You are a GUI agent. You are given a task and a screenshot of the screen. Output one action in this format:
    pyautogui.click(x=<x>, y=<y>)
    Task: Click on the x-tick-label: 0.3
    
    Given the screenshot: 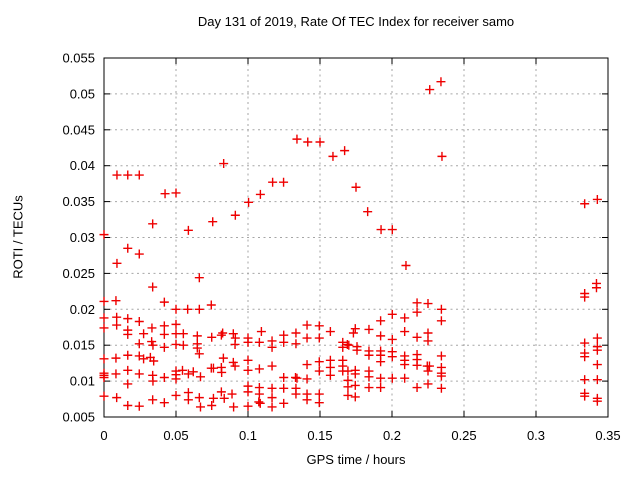 What is the action you would take?
    pyautogui.click(x=536, y=435)
    